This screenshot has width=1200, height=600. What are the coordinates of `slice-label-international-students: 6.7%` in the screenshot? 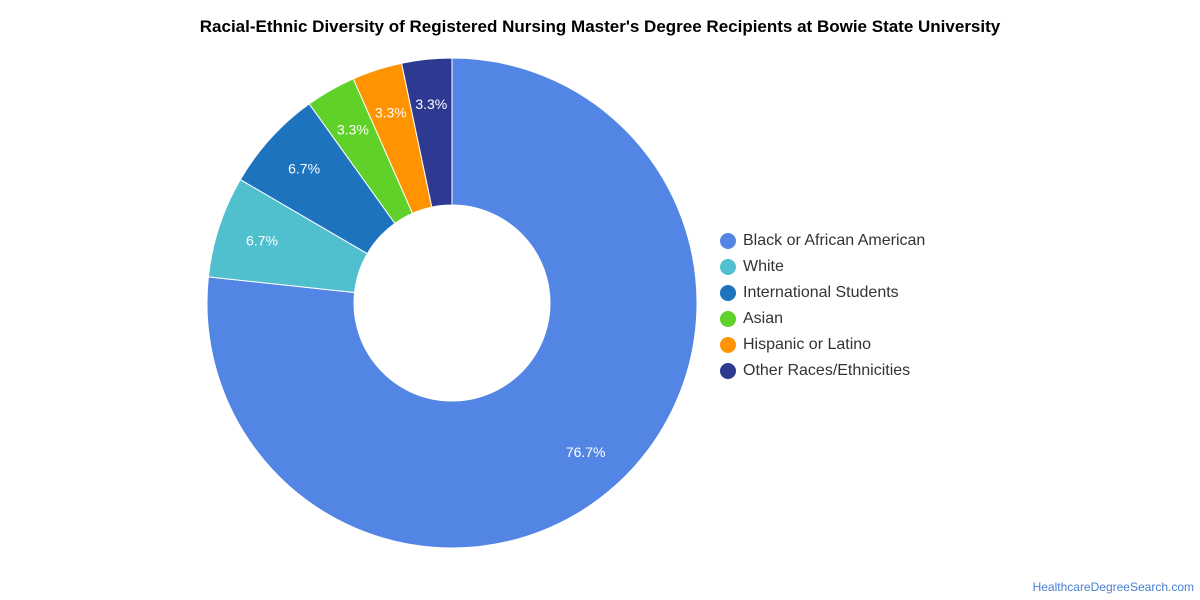 It's located at (304, 168).